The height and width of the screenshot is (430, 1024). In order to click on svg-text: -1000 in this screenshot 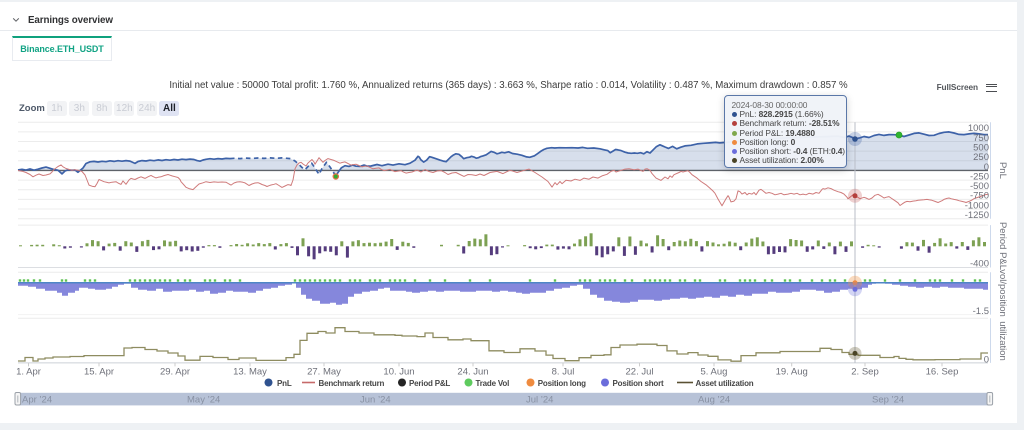, I will do `click(977, 205)`.